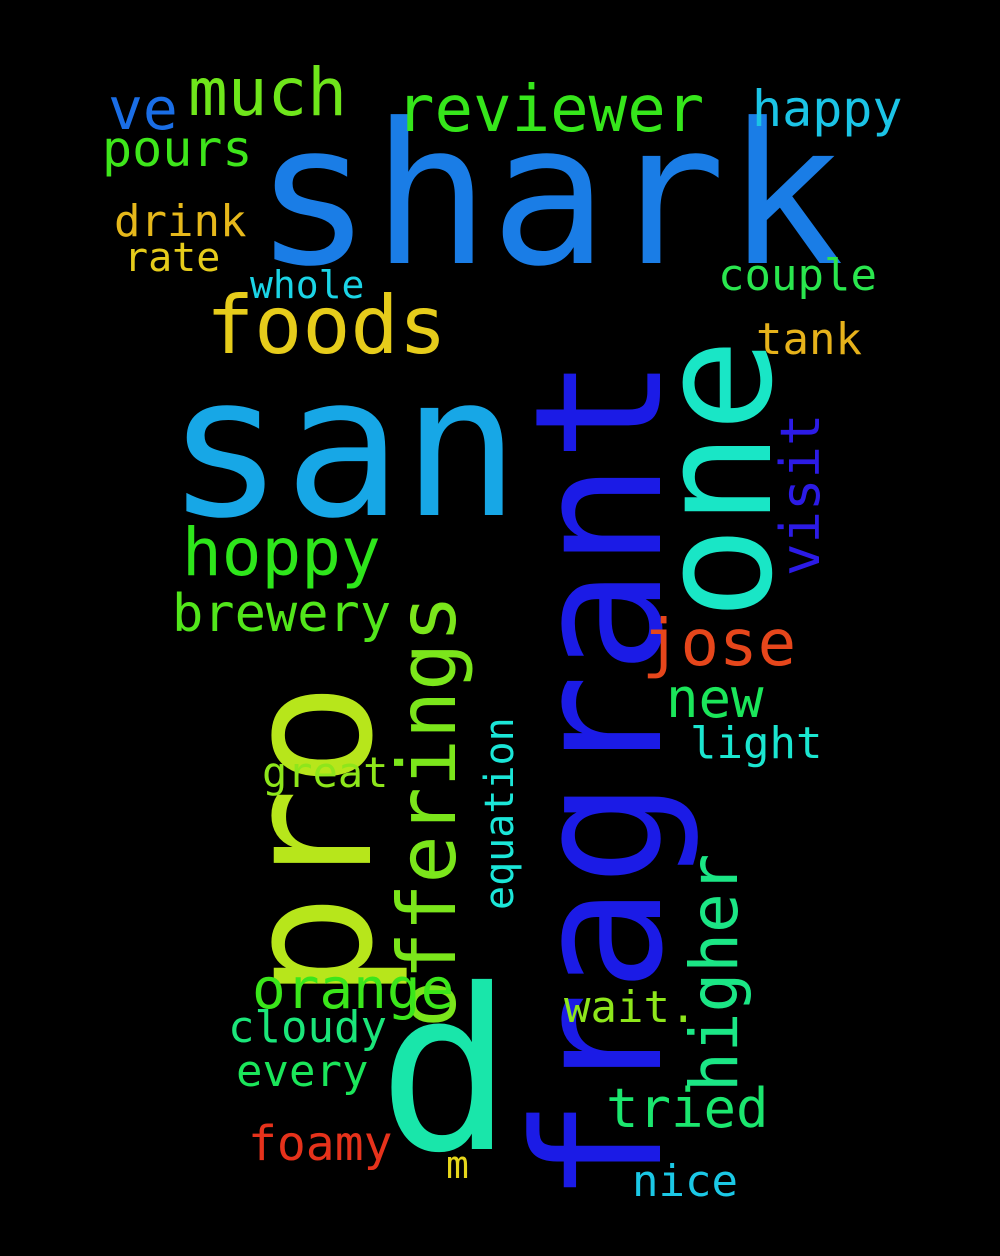  What do you see at coordinates (177, 149) in the screenshot?
I see `word-pours: pours` at bounding box center [177, 149].